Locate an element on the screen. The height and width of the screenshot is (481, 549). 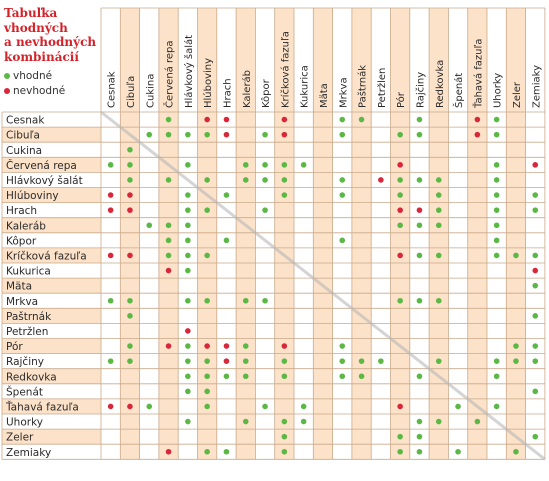
row-label: Špenát is located at coordinates (24, 391).